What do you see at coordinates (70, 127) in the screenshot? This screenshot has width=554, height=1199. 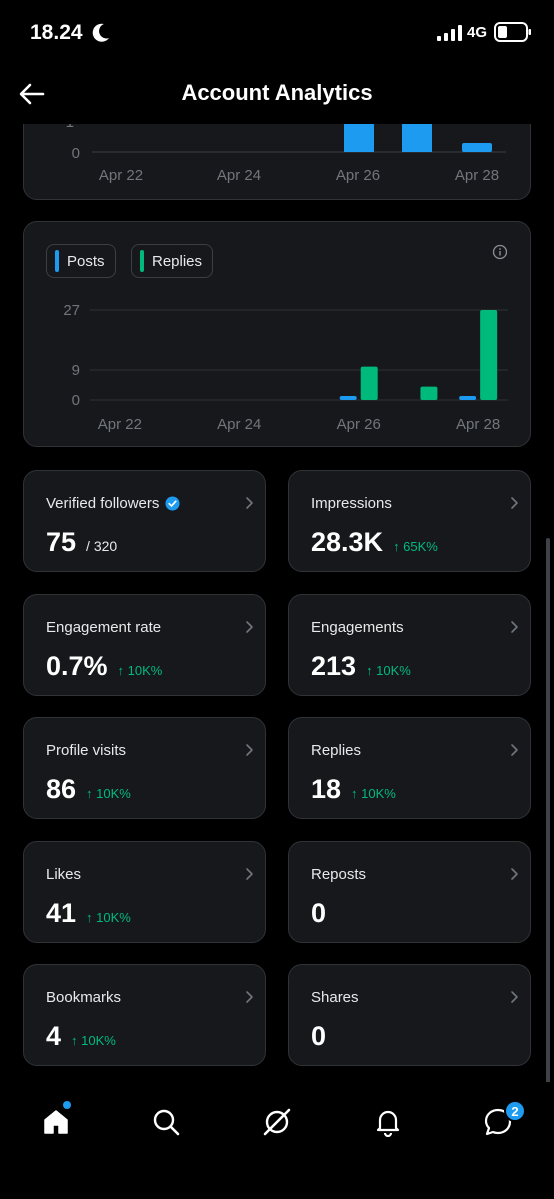 I see `top-chart-y-tick-partial: 1` at bounding box center [70, 127].